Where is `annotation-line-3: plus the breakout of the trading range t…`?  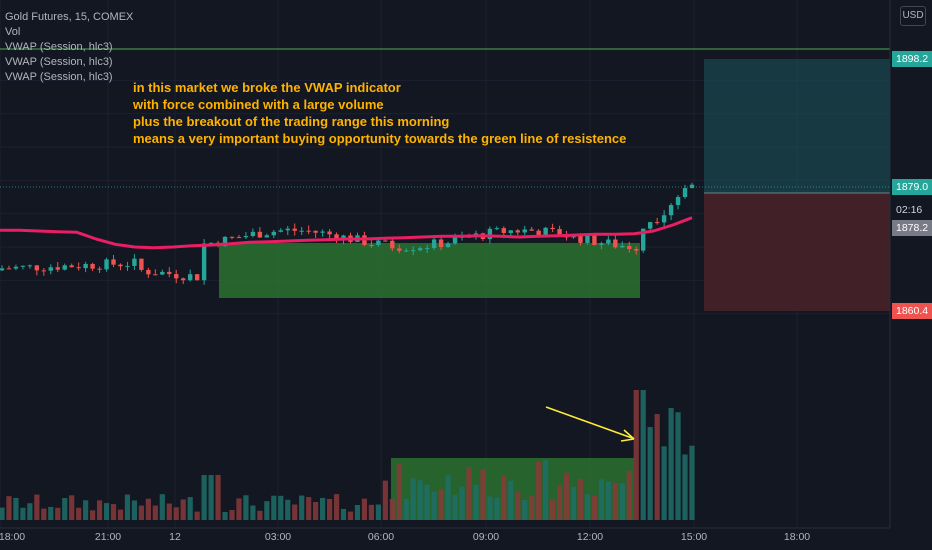
annotation-line-3: plus the breakout of the trading range t… is located at coordinates (291, 121).